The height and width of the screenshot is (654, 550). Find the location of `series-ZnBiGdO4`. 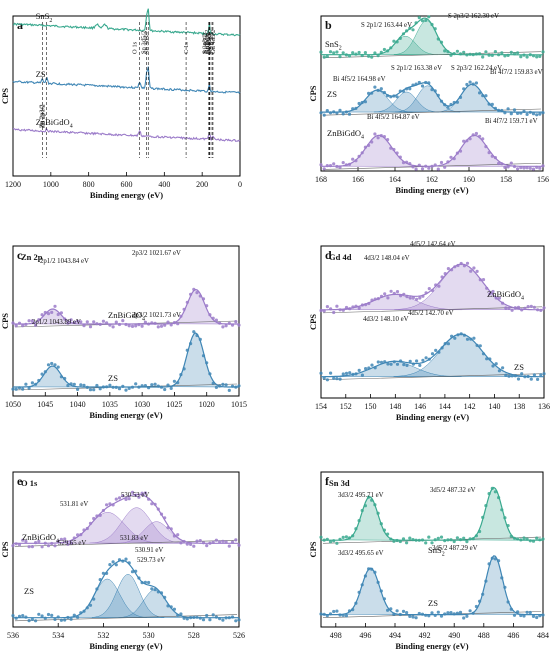

series-ZnBiGdO4 is located at coordinates (432, 288).